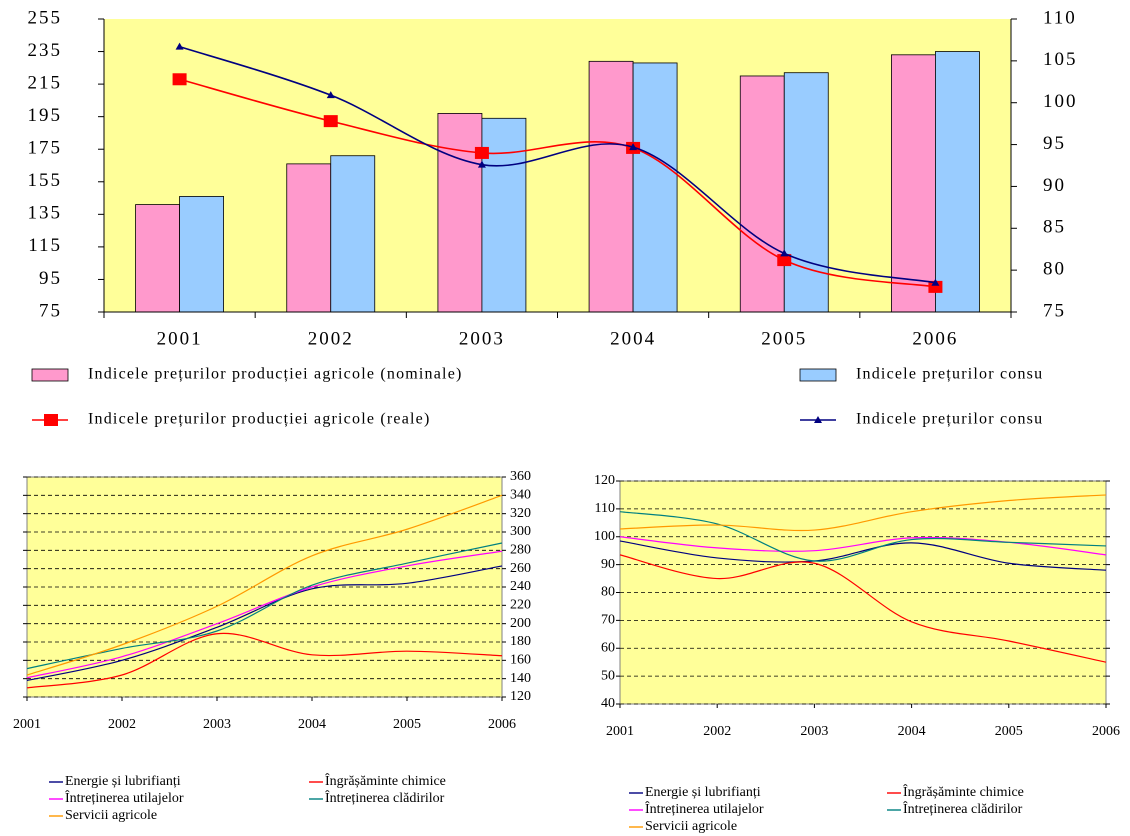 The image size is (1130, 836). Describe the element at coordinates (45, 82) in the screenshot. I see `y-tick-label: 215` at that location.